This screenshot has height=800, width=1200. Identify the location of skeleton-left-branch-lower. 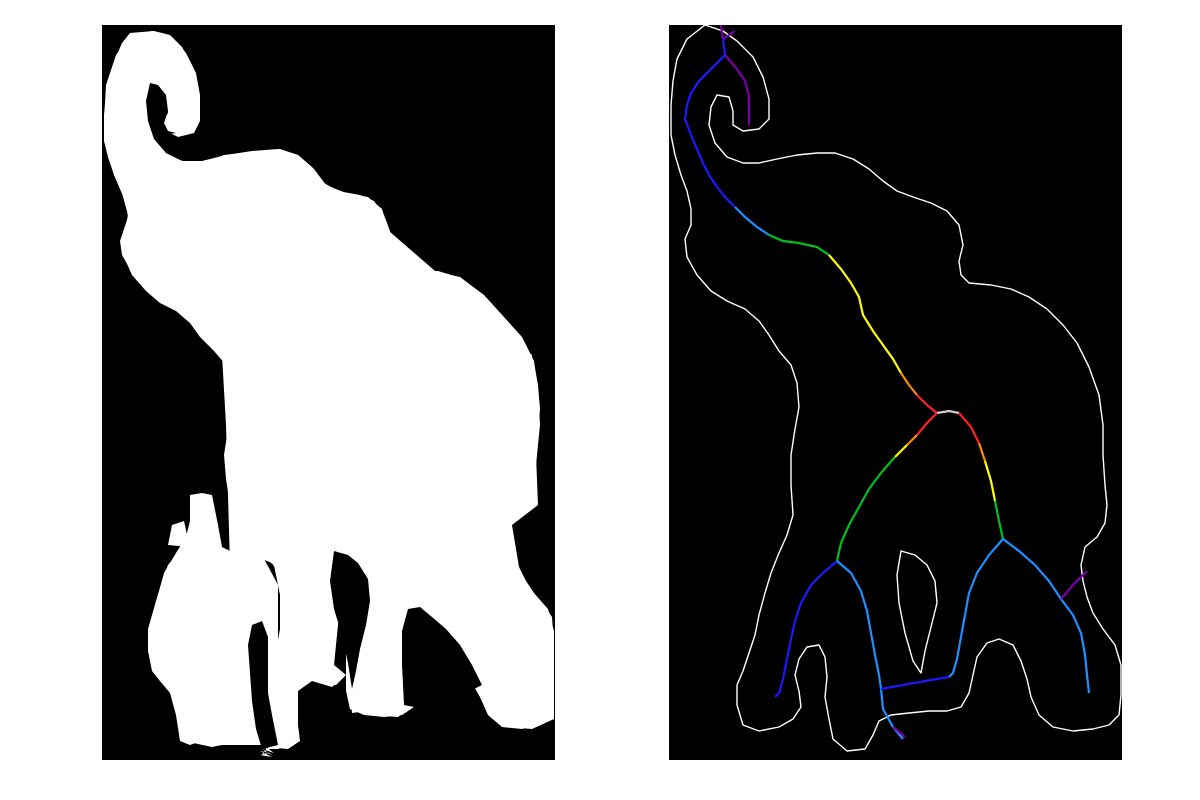
(901, 451).